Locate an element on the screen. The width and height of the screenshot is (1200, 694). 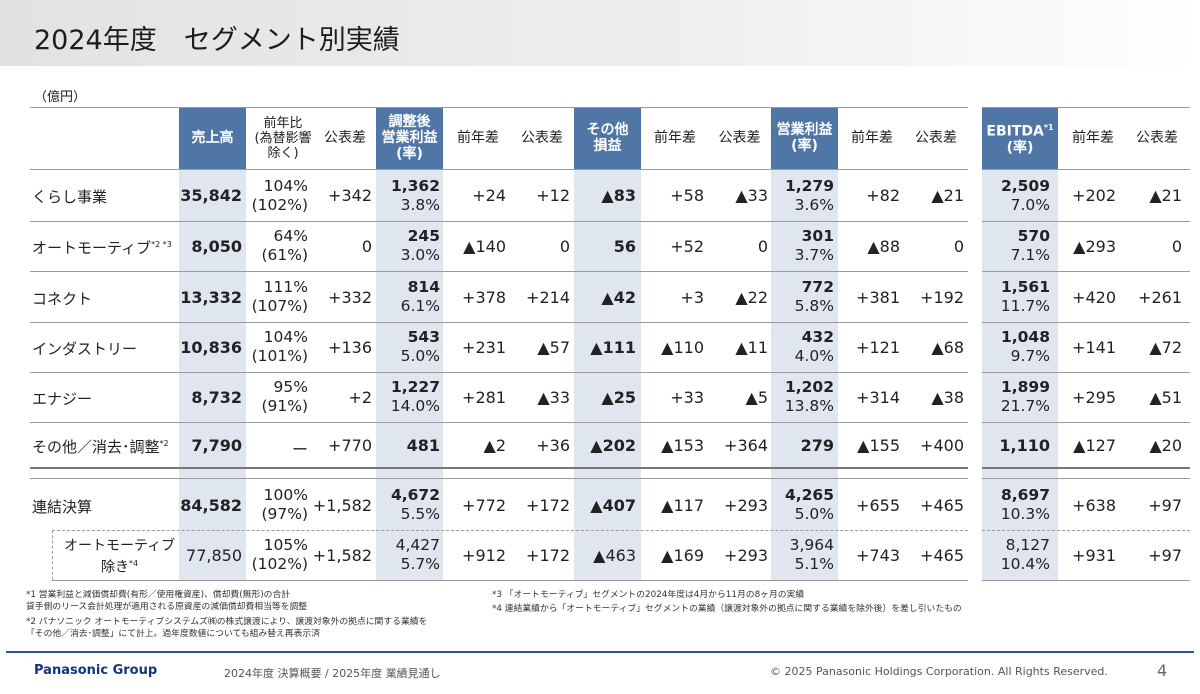
other-plan: ▲5 is located at coordinates (756, 397).